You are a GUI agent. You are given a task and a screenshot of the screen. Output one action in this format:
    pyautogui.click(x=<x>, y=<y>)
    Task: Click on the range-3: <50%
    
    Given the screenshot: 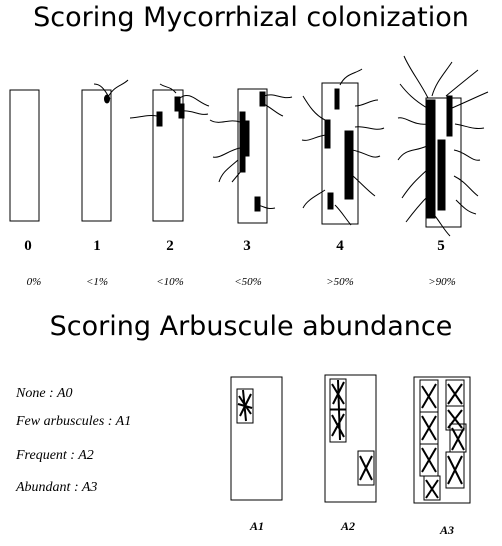 What is the action you would take?
    pyautogui.click(x=248, y=282)
    